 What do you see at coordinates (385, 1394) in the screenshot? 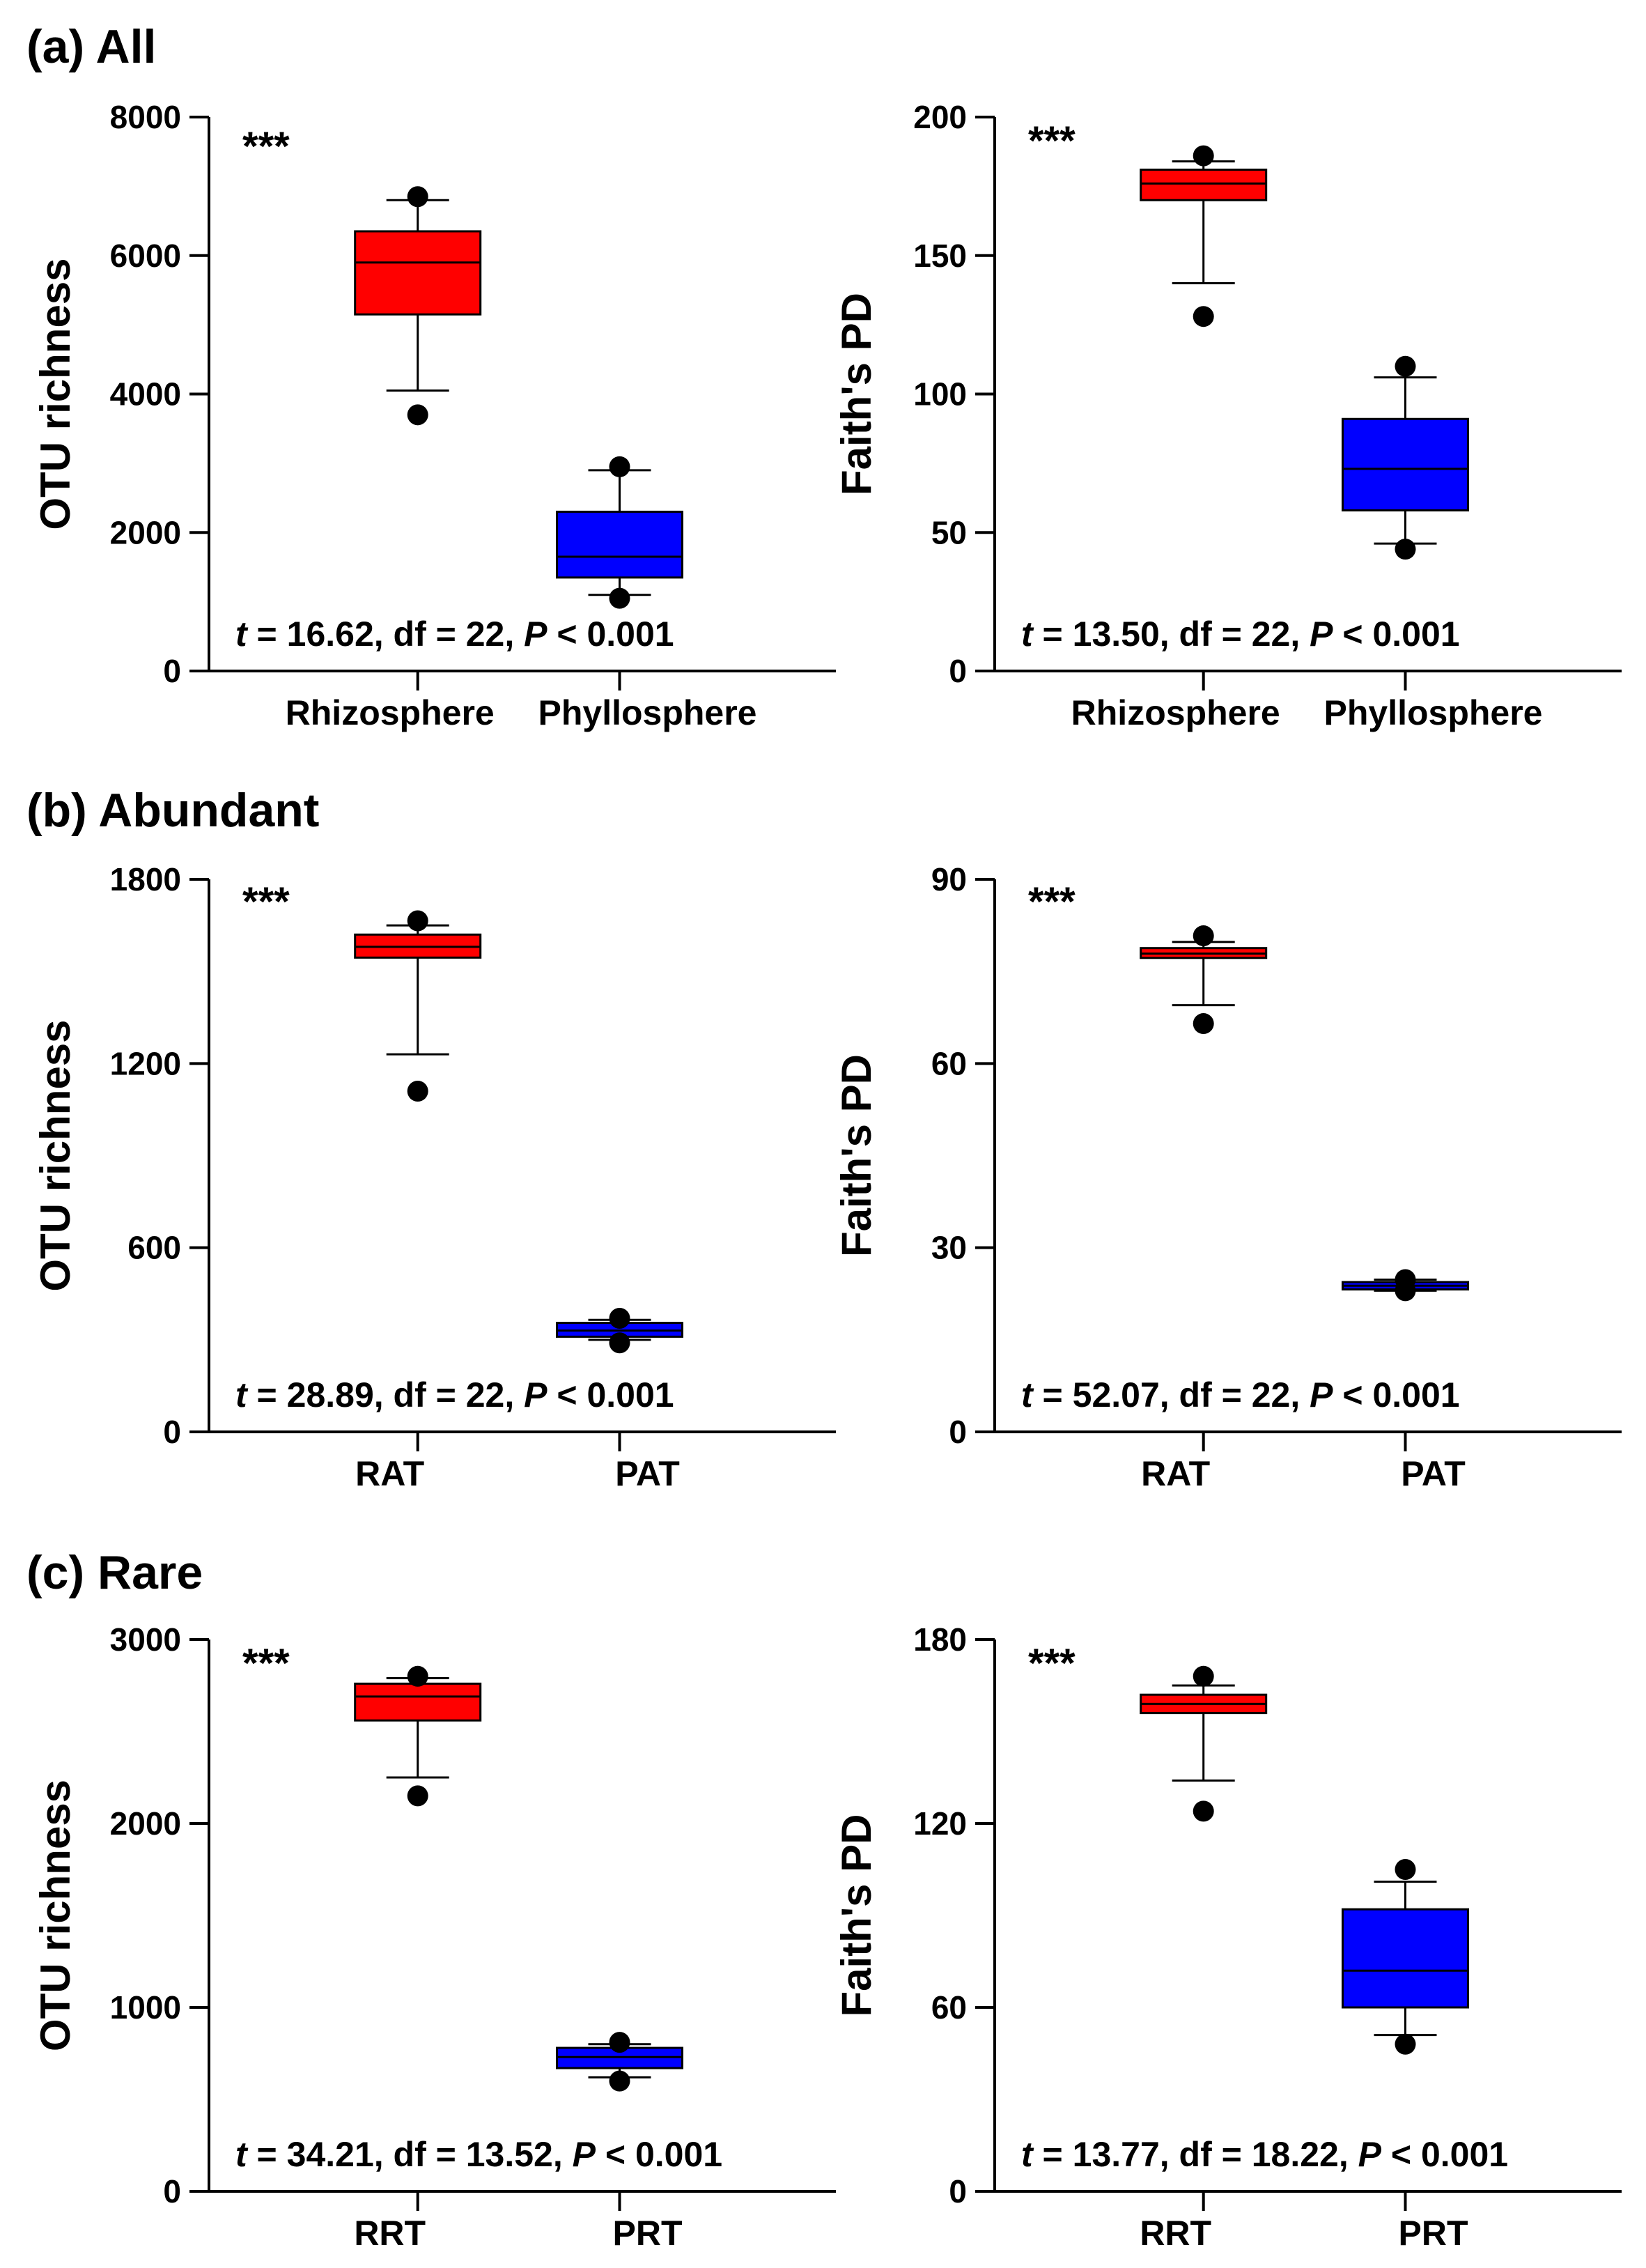
I see `stat-part: = 28.89, df = 22,` at bounding box center [385, 1394].